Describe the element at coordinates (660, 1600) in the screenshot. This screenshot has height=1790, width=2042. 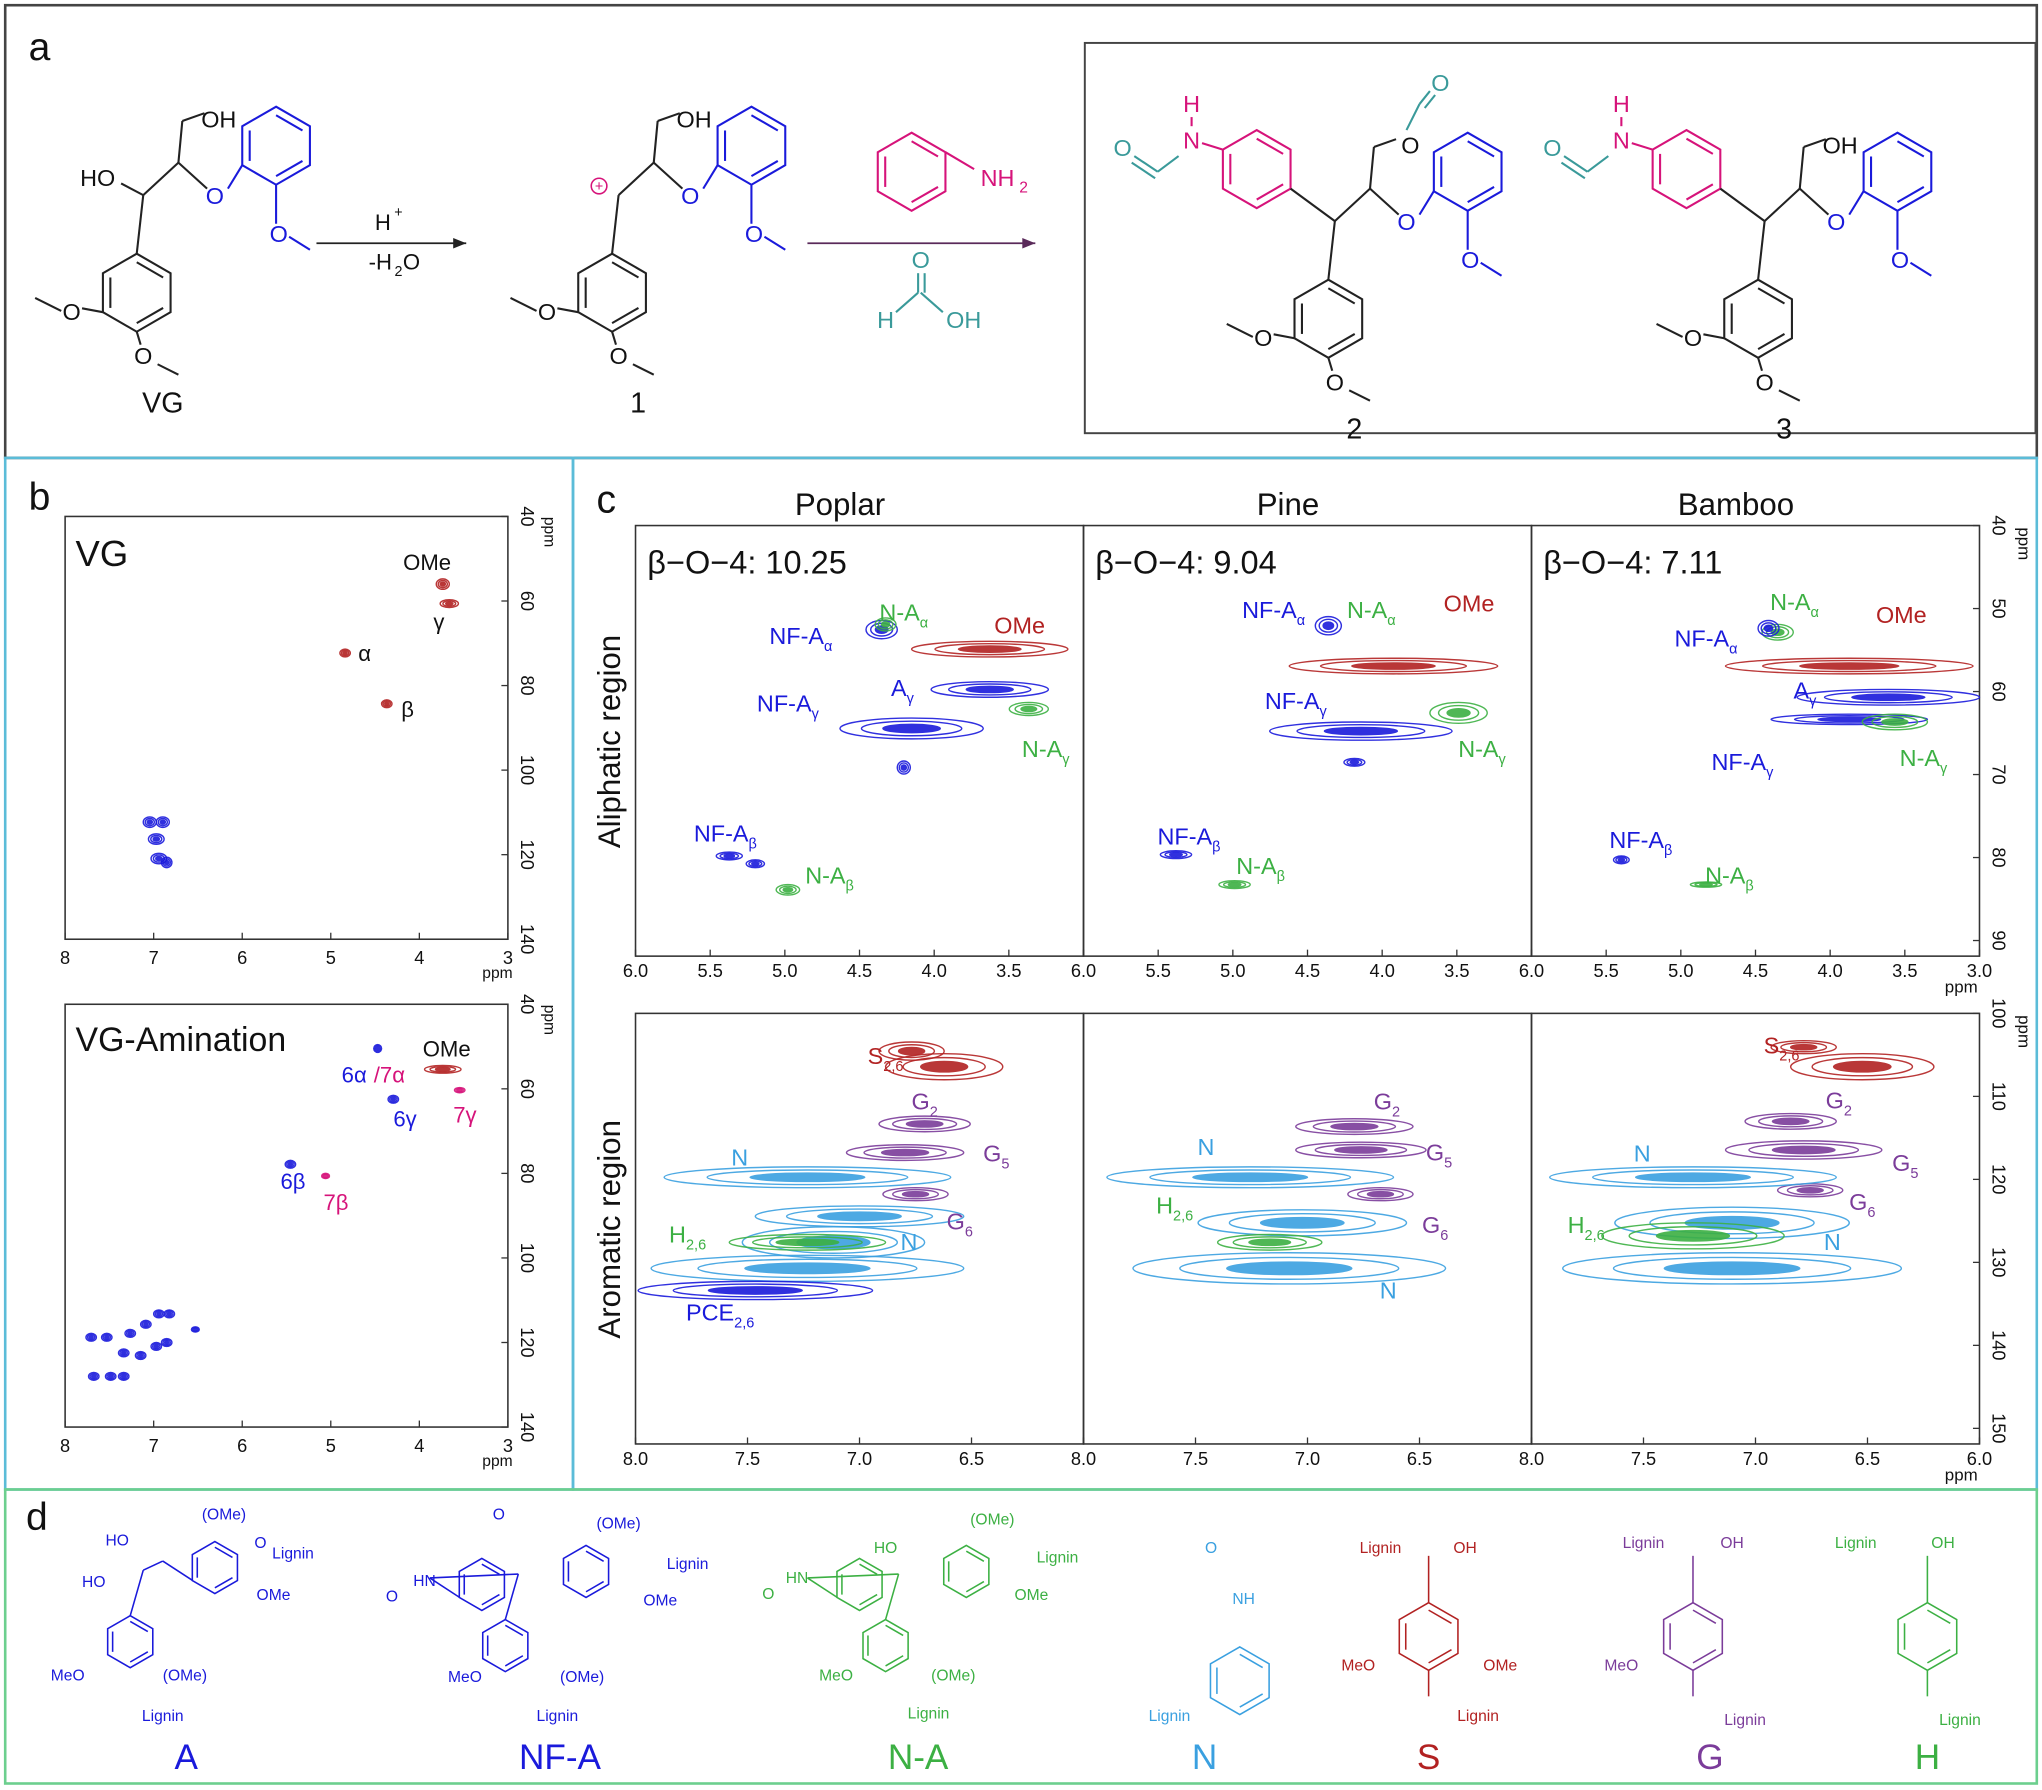
I see `structure-label: OMe` at that location.